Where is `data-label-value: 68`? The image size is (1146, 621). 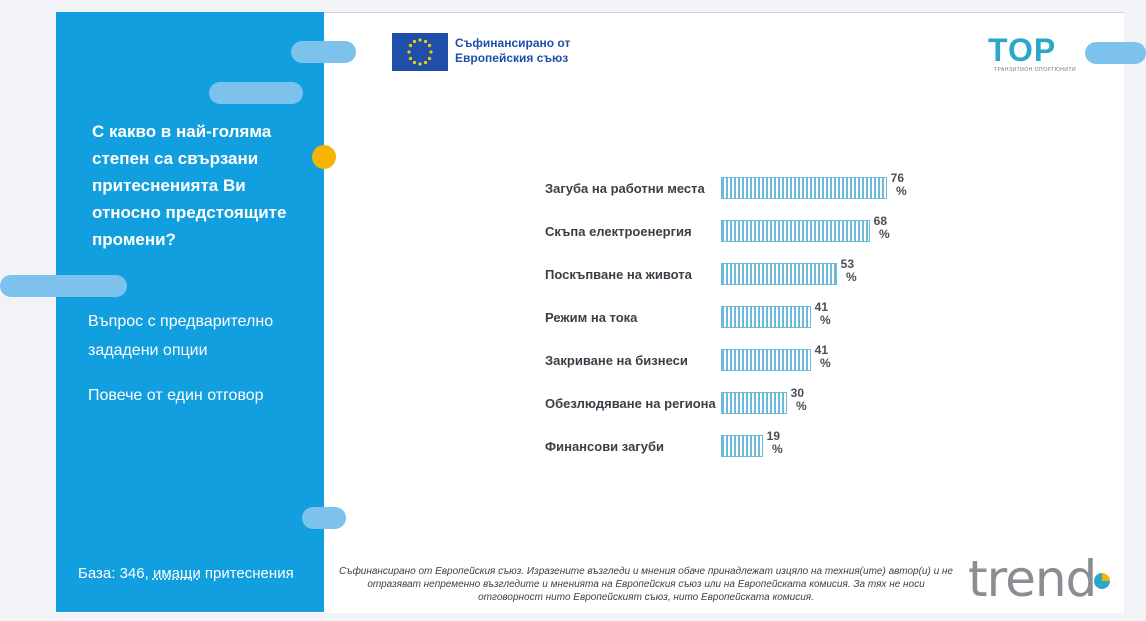
data-label-value: 68 is located at coordinates (880, 221).